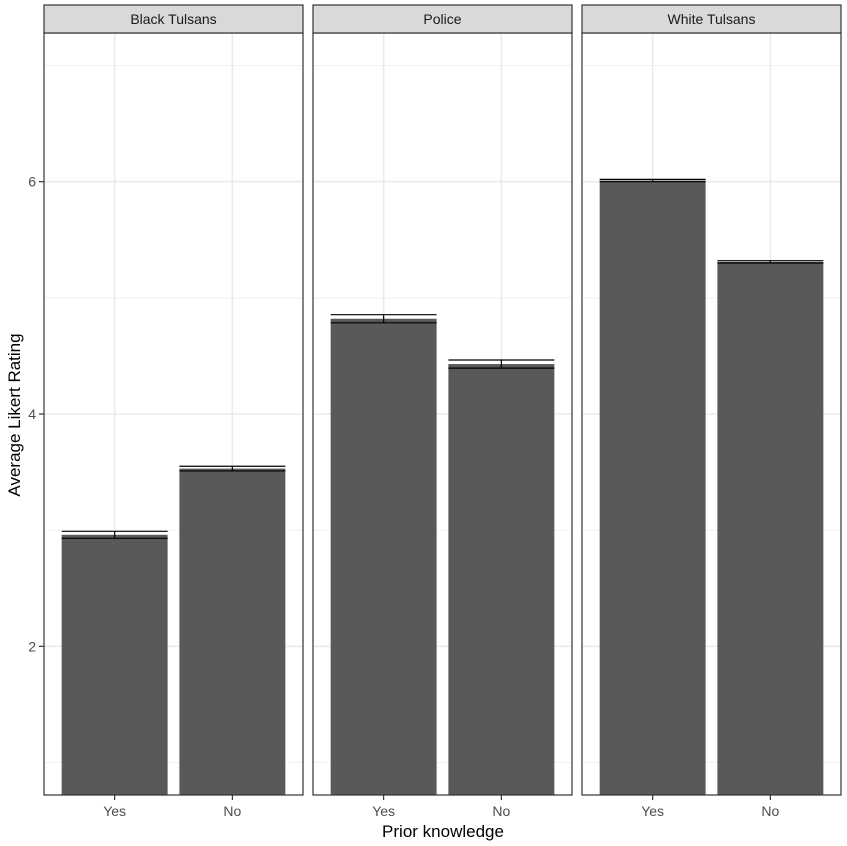  I want to click on x-axis-label: Prior knowledge, so click(443, 831).